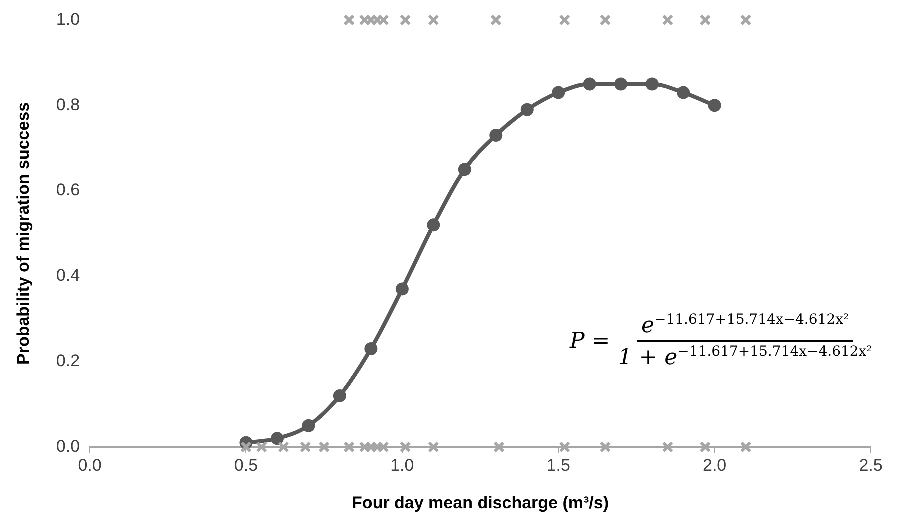 This screenshot has width=905, height=526. What do you see at coordinates (745, 327) in the screenshot?
I see `annotation: e$^{−11.617+15.714x−4.612x²}$` at bounding box center [745, 327].